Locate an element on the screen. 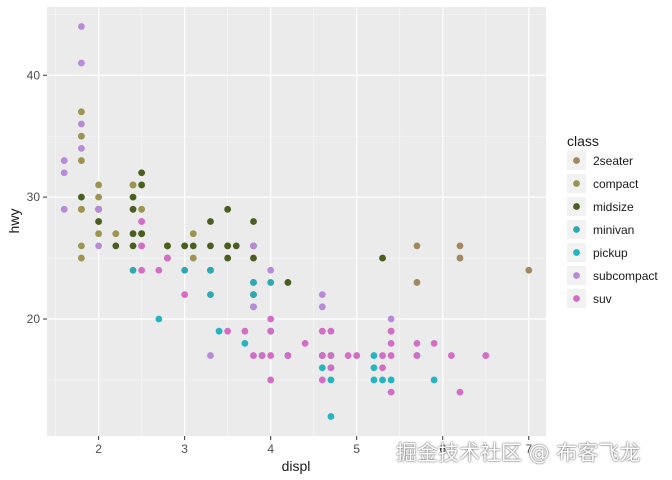 This screenshot has width=672, height=480. legend-swatch-suv is located at coordinates (576, 298).